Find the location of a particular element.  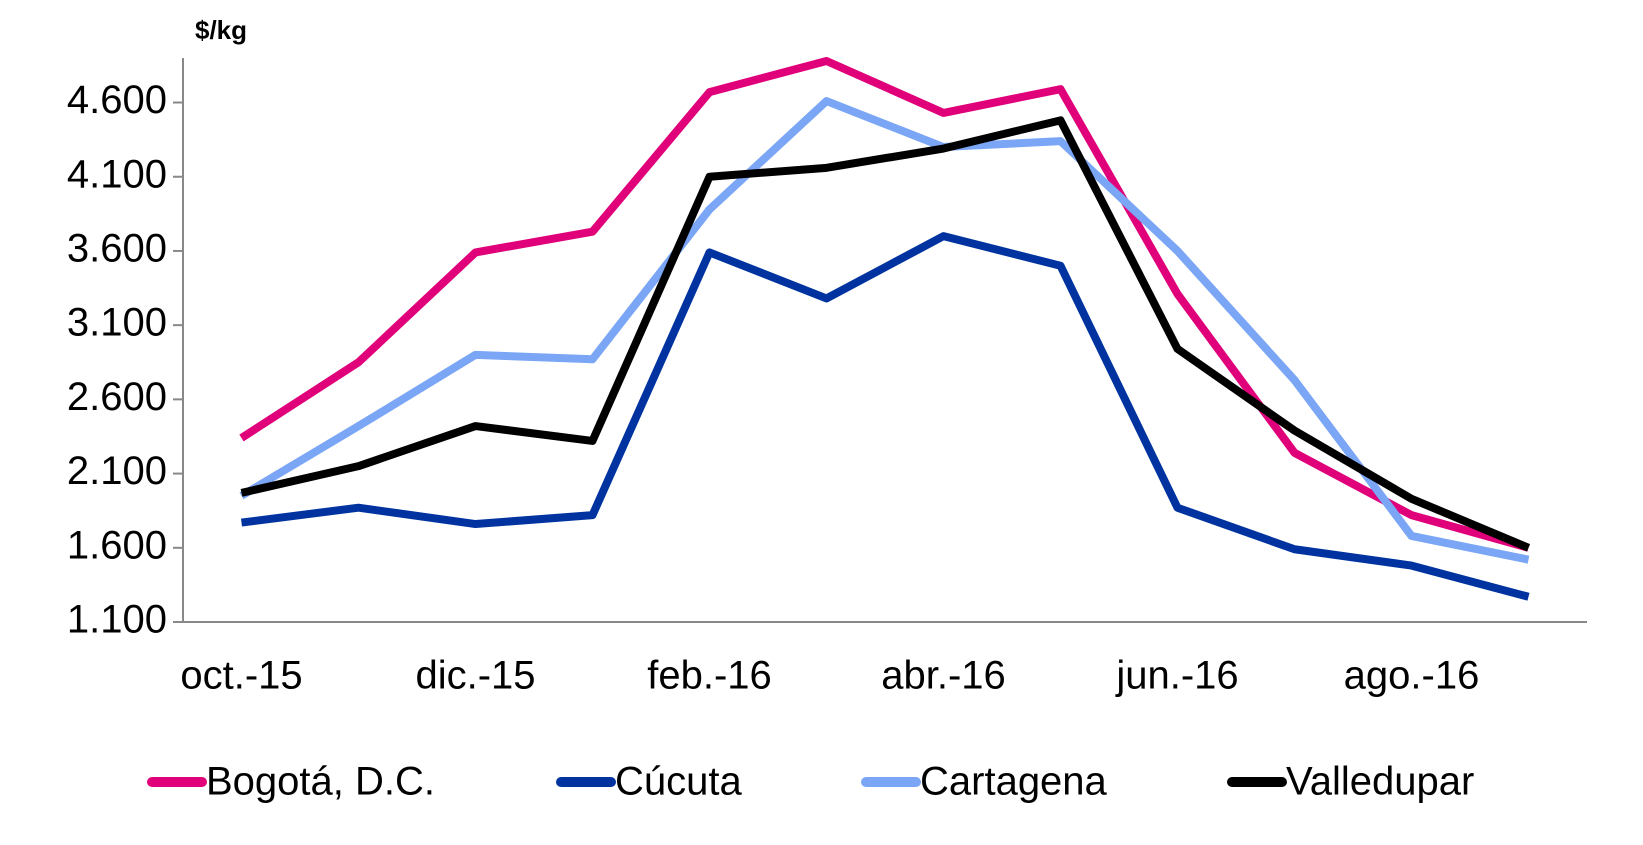

x-tick-label: jun.-16 is located at coordinates (1176, 676).